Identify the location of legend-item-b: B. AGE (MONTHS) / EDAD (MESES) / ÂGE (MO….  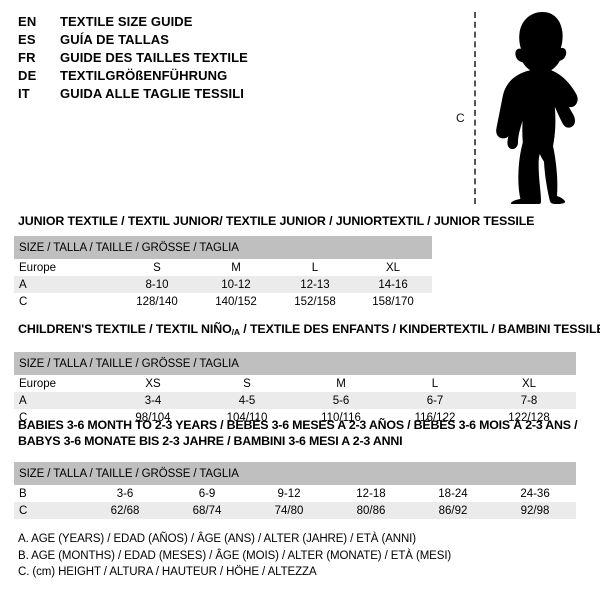
(235, 555).